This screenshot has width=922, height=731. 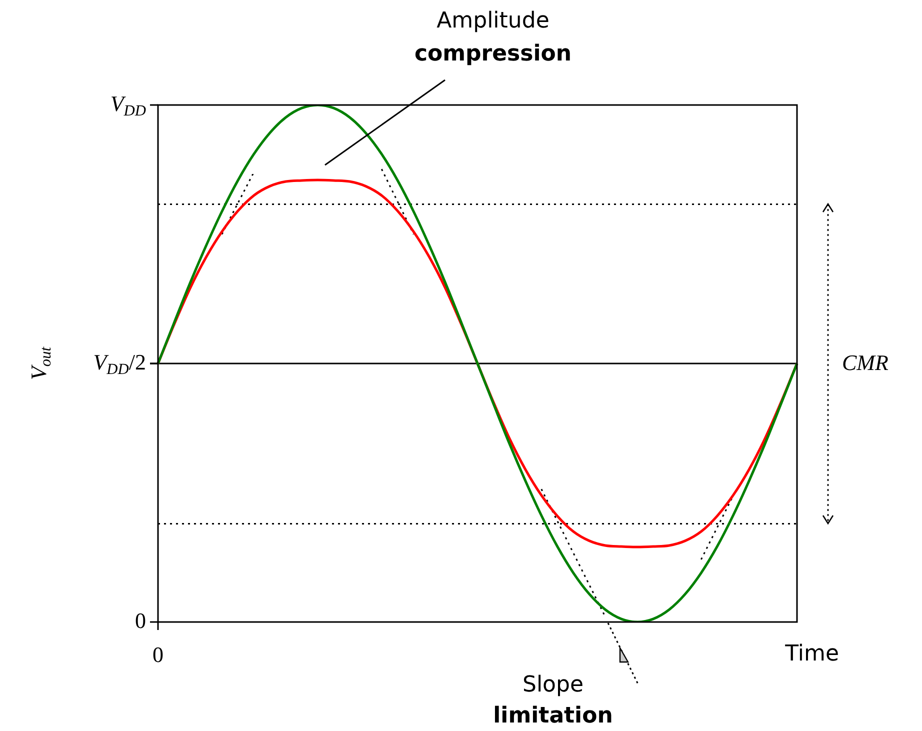 What do you see at coordinates (865, 362) in the screenshot?
I see `text: CMR` at bounding box center [865, 362].